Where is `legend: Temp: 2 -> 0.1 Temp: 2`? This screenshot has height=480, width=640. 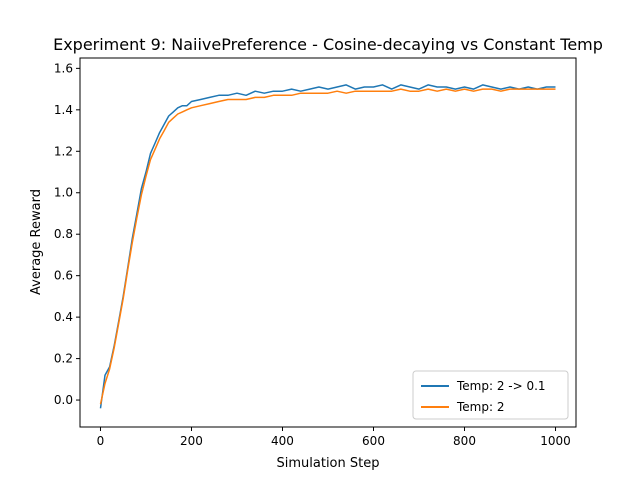 legend: Temp: 2 -> 0.1 Temp: 2 is located at coordinates (490, 395).